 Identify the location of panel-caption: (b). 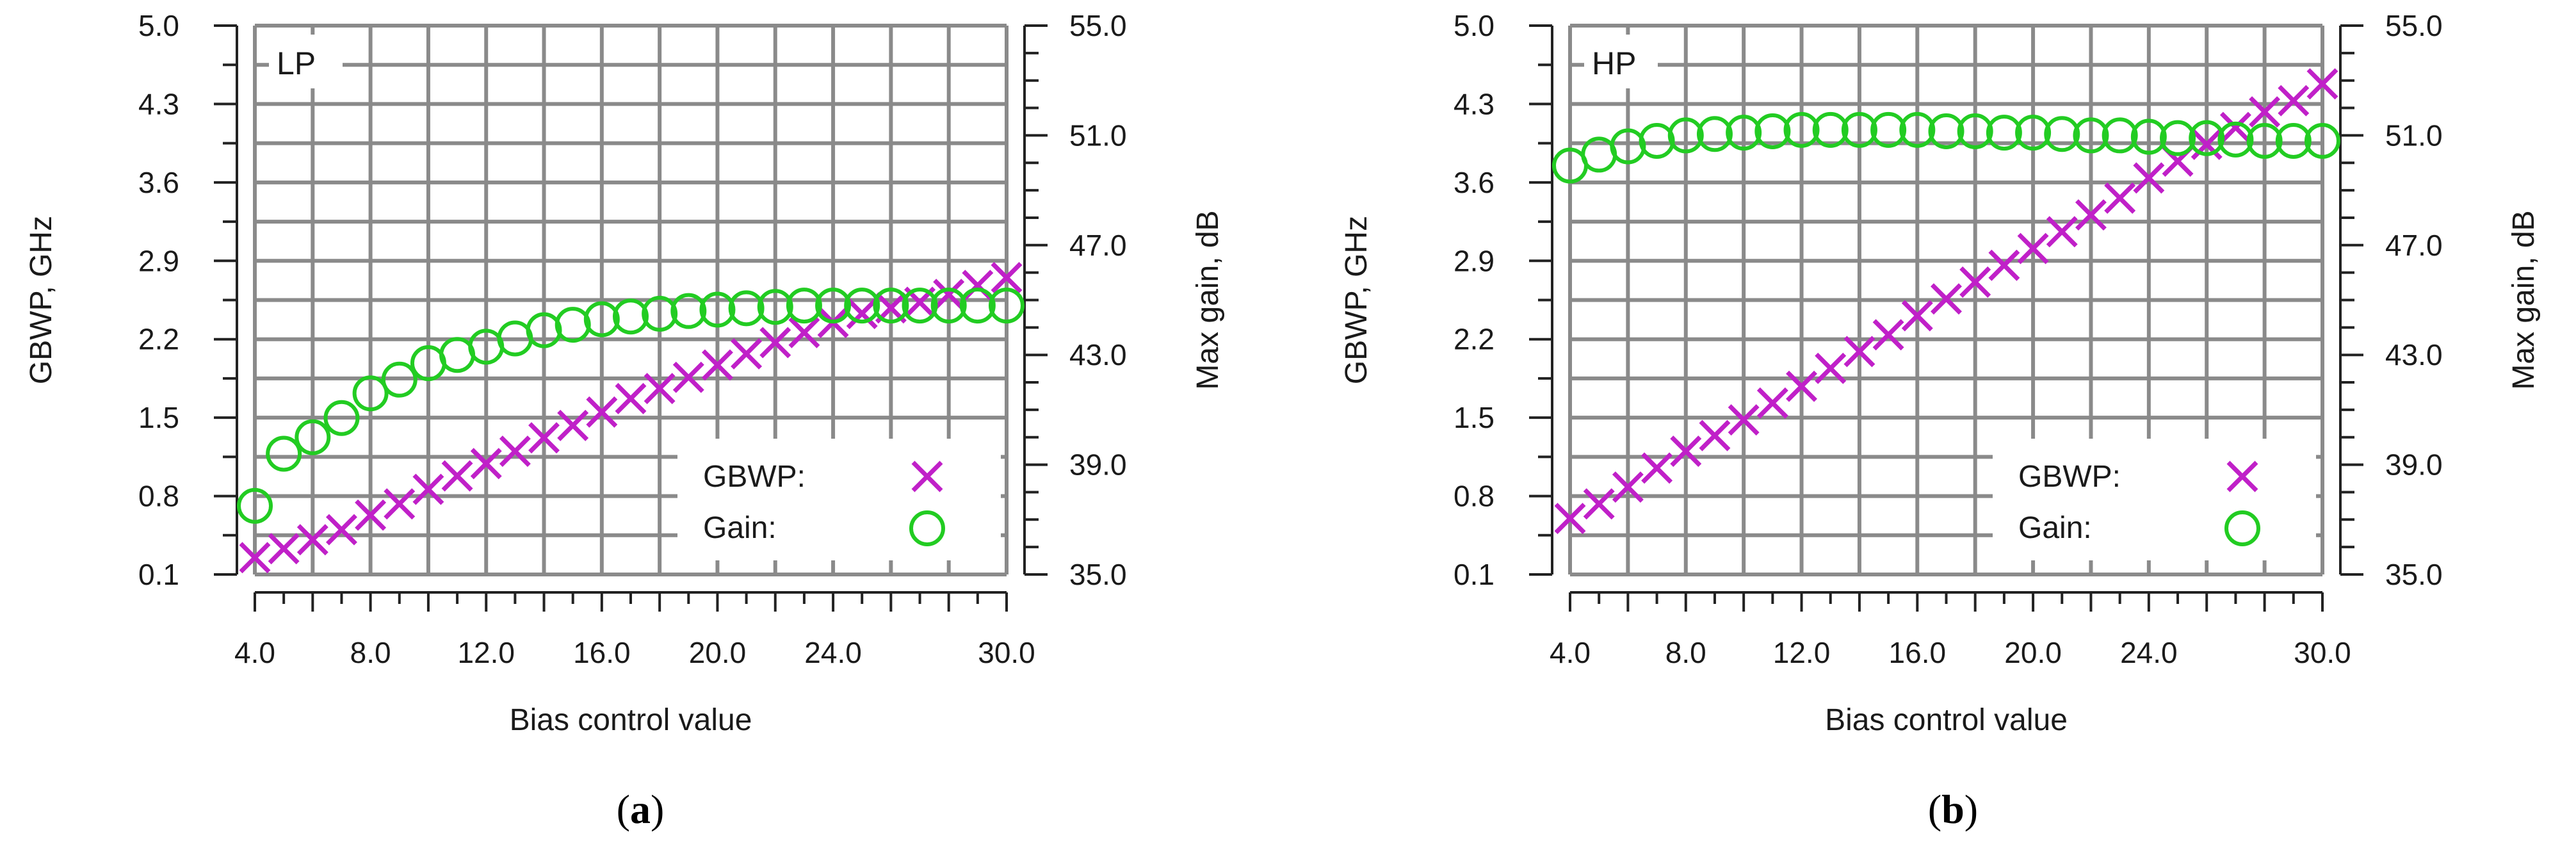
(1953, 809).